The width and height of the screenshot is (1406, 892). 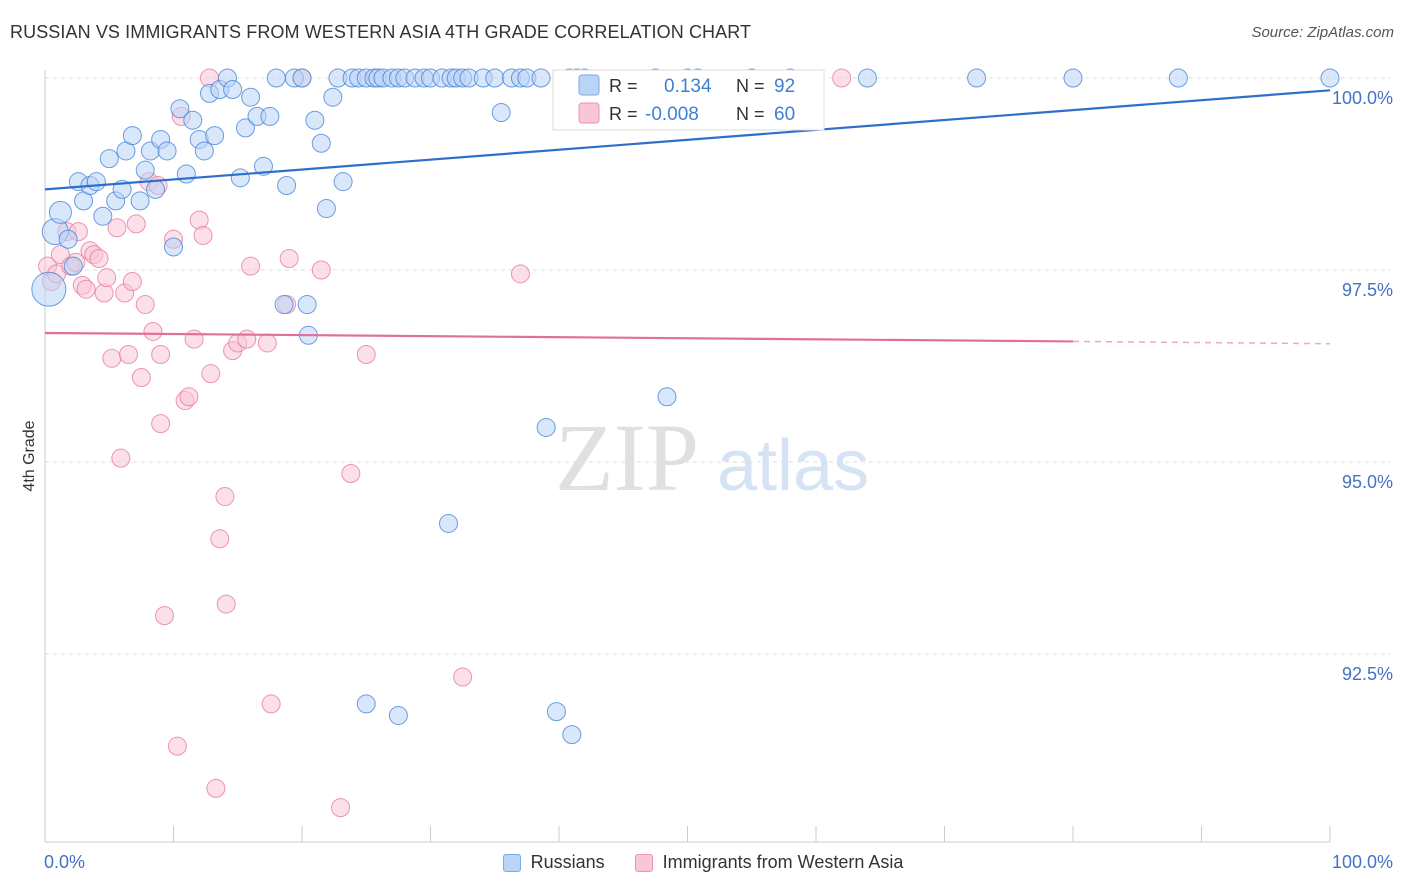 What do you see at coordinates (750, 86) in the screenshot?
I see `legend-n1-label: N =` at bounding box center [750, 86].